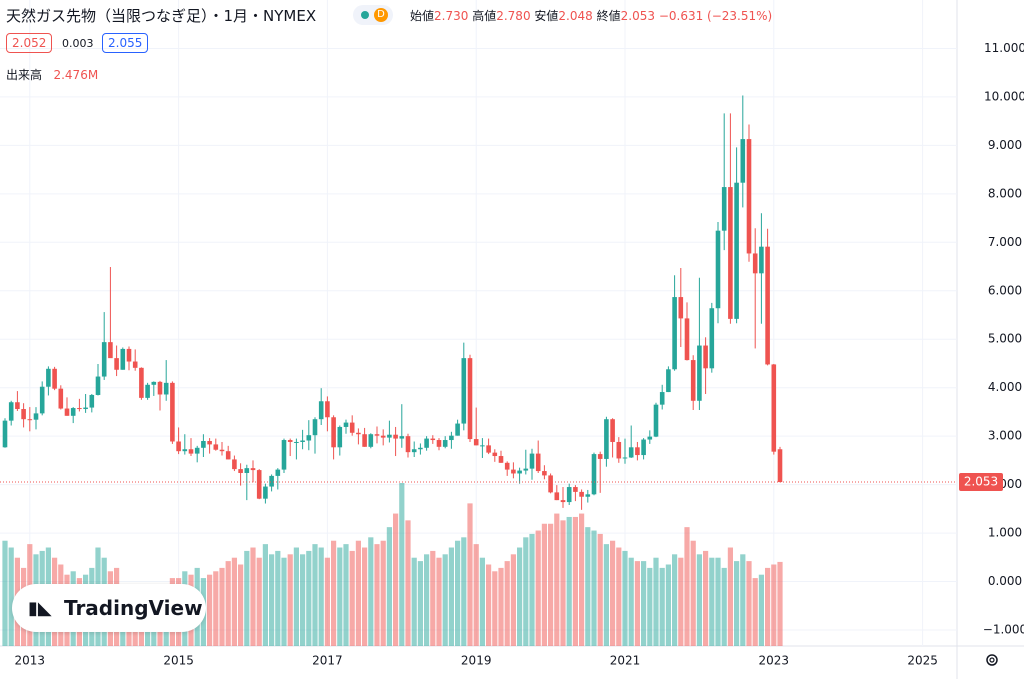  What do you see at coordinates (1005, 193) in the screenshot?
I see `y-tick-label: 8.000` at bounding box center [1005, 193].